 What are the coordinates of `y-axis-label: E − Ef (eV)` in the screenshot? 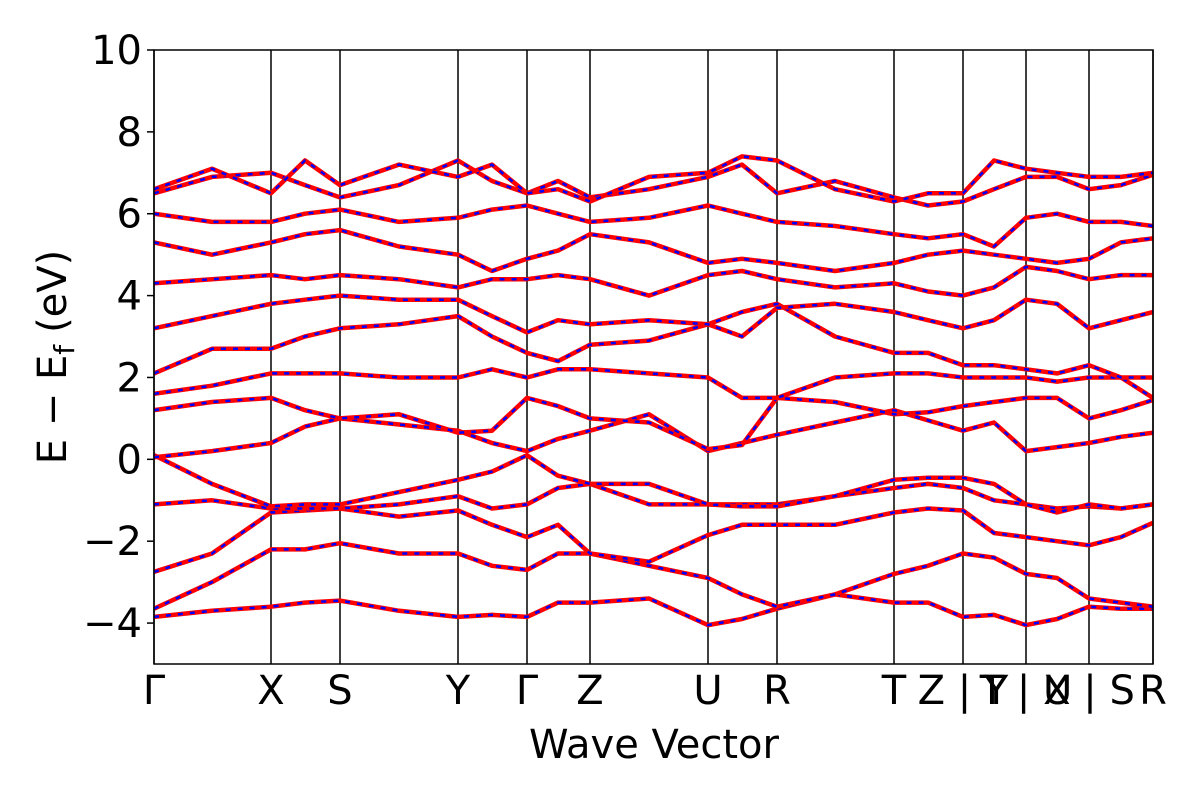 It's located at (55, 357).